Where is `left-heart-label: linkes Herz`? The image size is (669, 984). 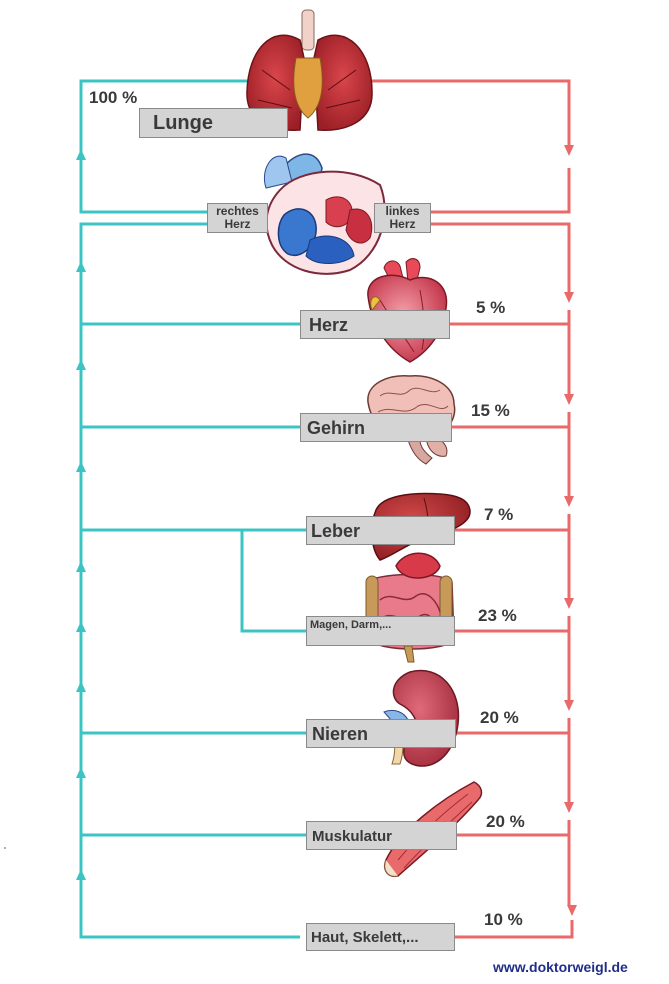
left-heart-label: linkes Herz is located at coordinates (402, 218).